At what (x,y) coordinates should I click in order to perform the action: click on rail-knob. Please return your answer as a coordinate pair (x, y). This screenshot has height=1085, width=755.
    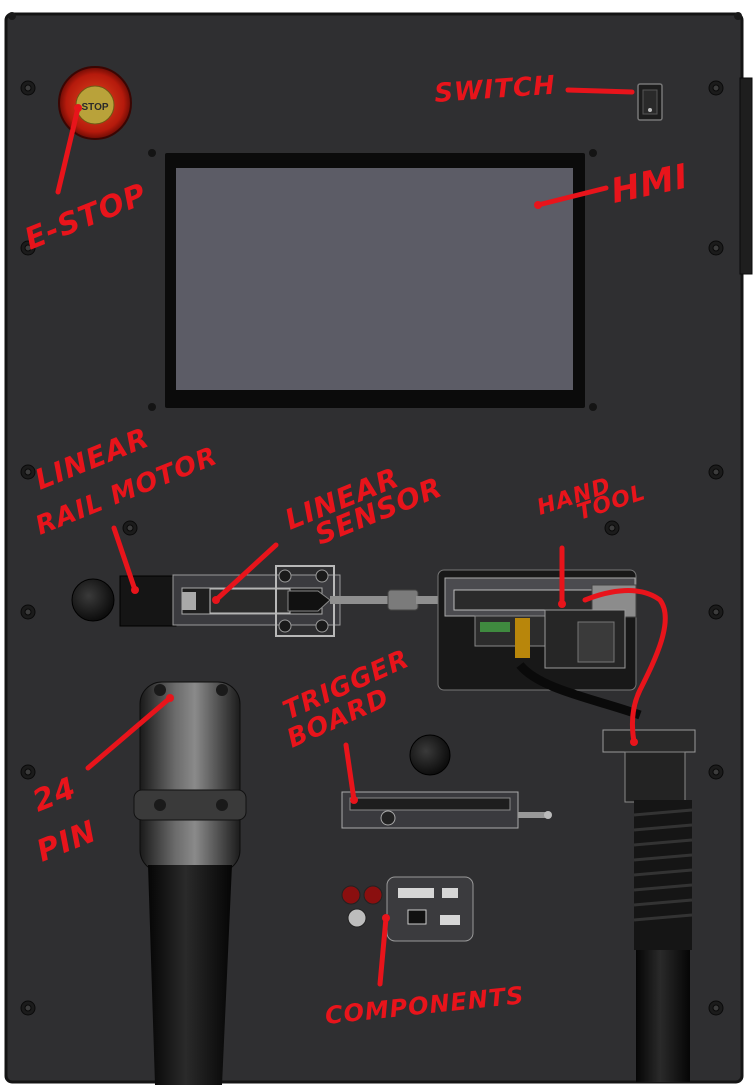
    Looking at the image, I should click on (93, 600).